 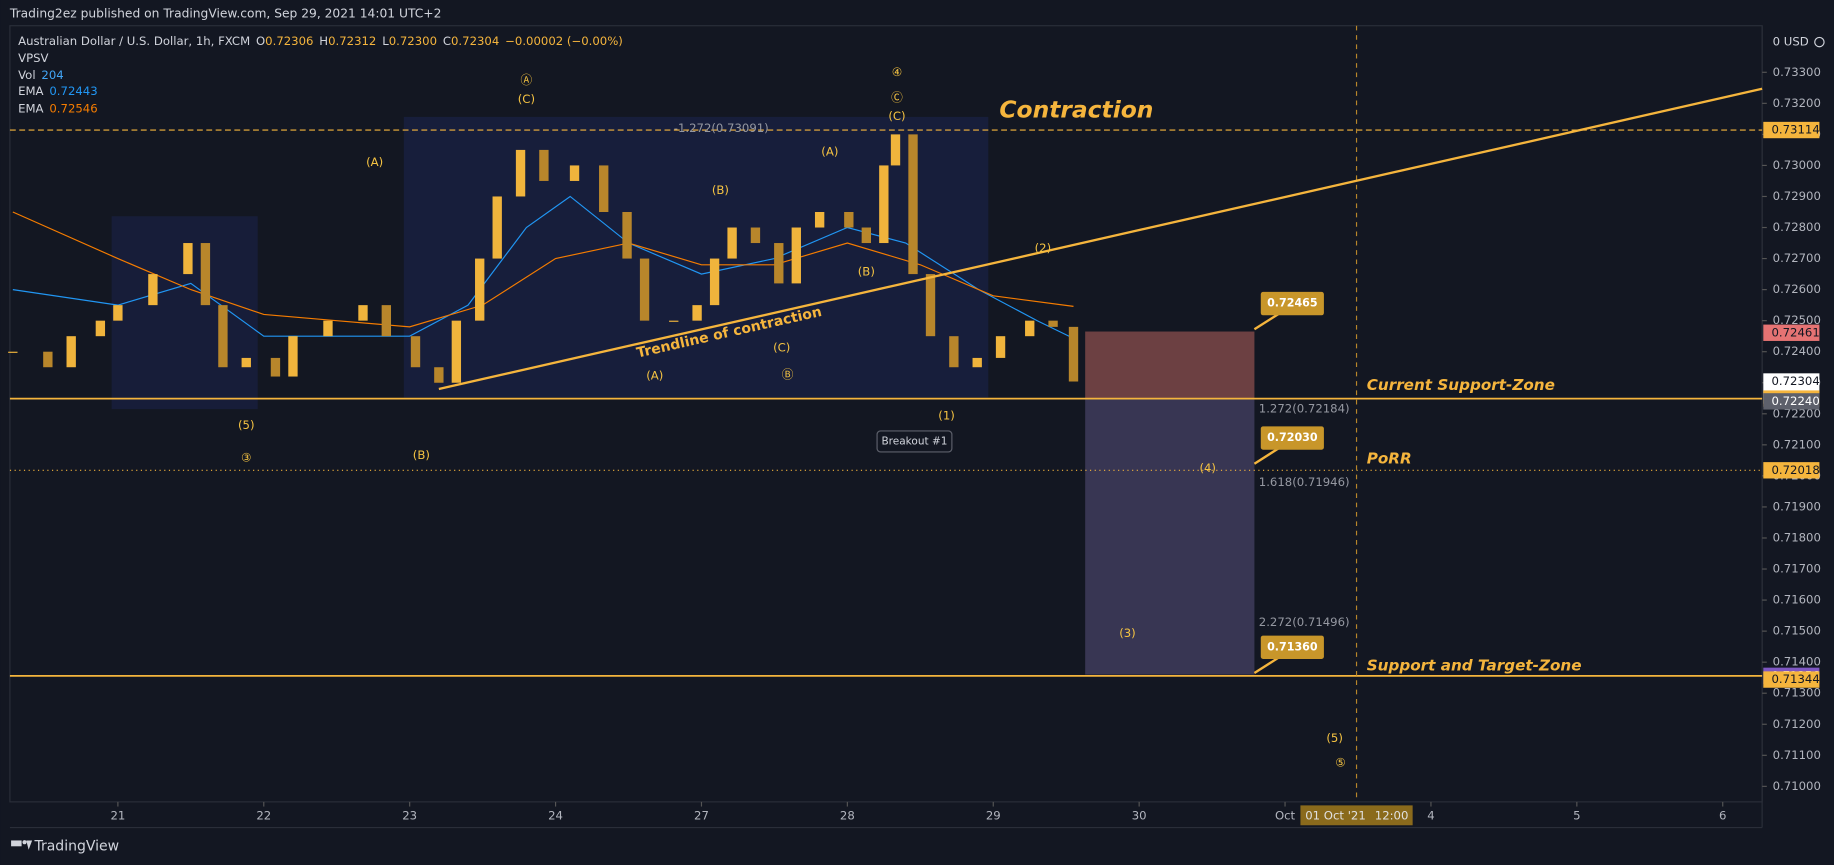 I want to click on note-box, so click(x=914, y=441).